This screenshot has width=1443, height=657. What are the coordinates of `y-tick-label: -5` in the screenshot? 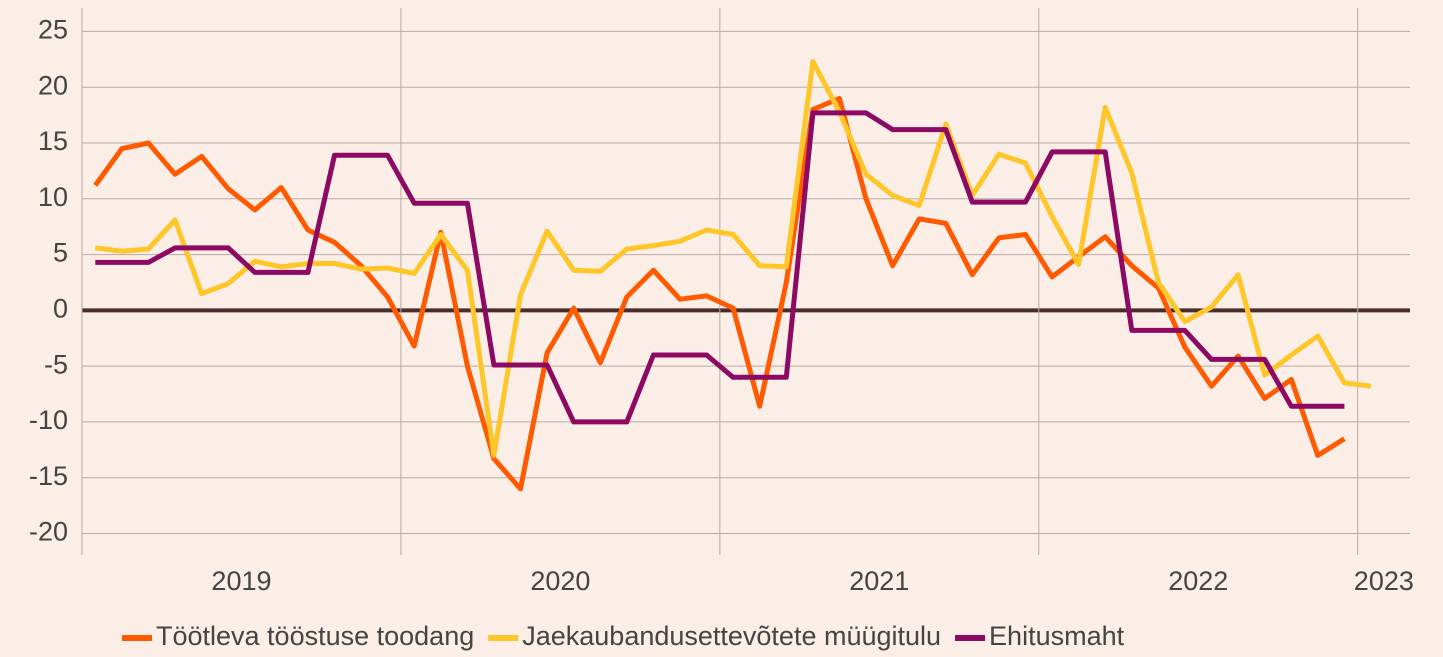 It's located at (56, 364).